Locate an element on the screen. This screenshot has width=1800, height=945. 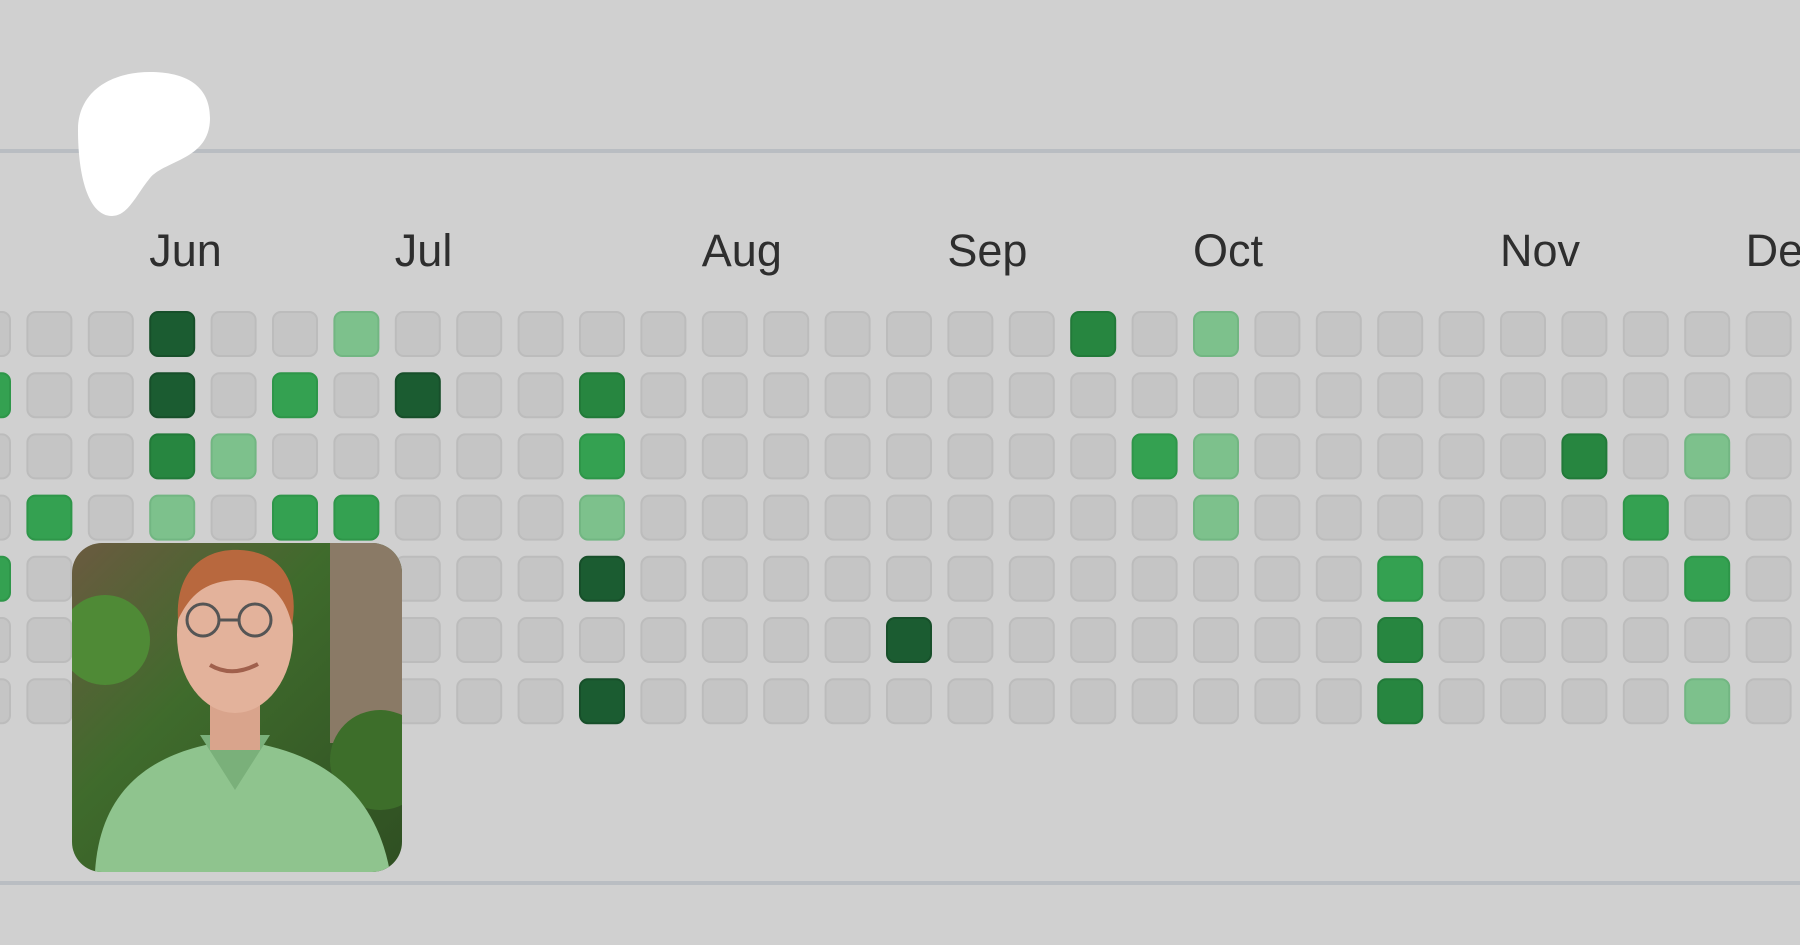
month-label: Oct is located at coordinates (1228, 250).